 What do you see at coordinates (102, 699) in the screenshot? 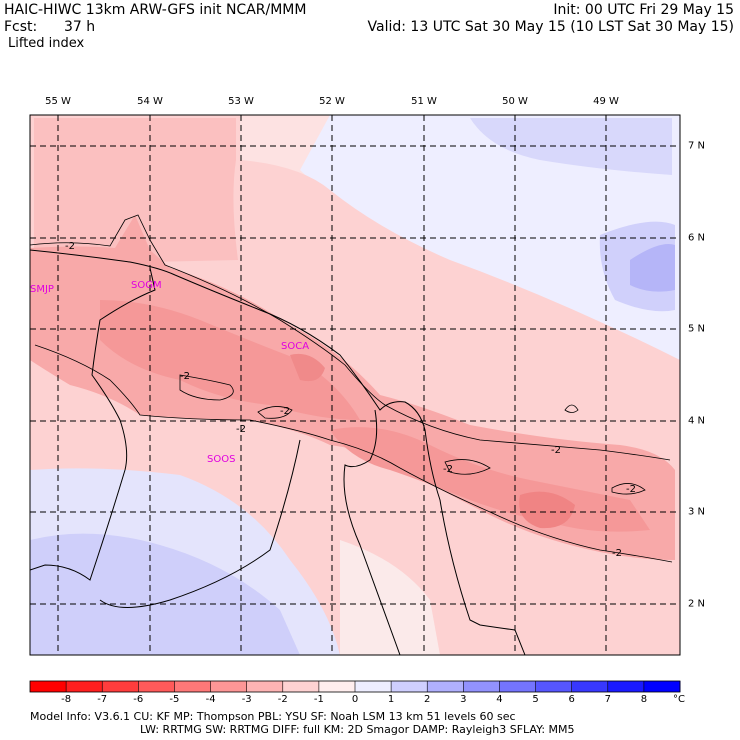
I see `colorbar-tick-label: -7` at bounding box center [102, 699].